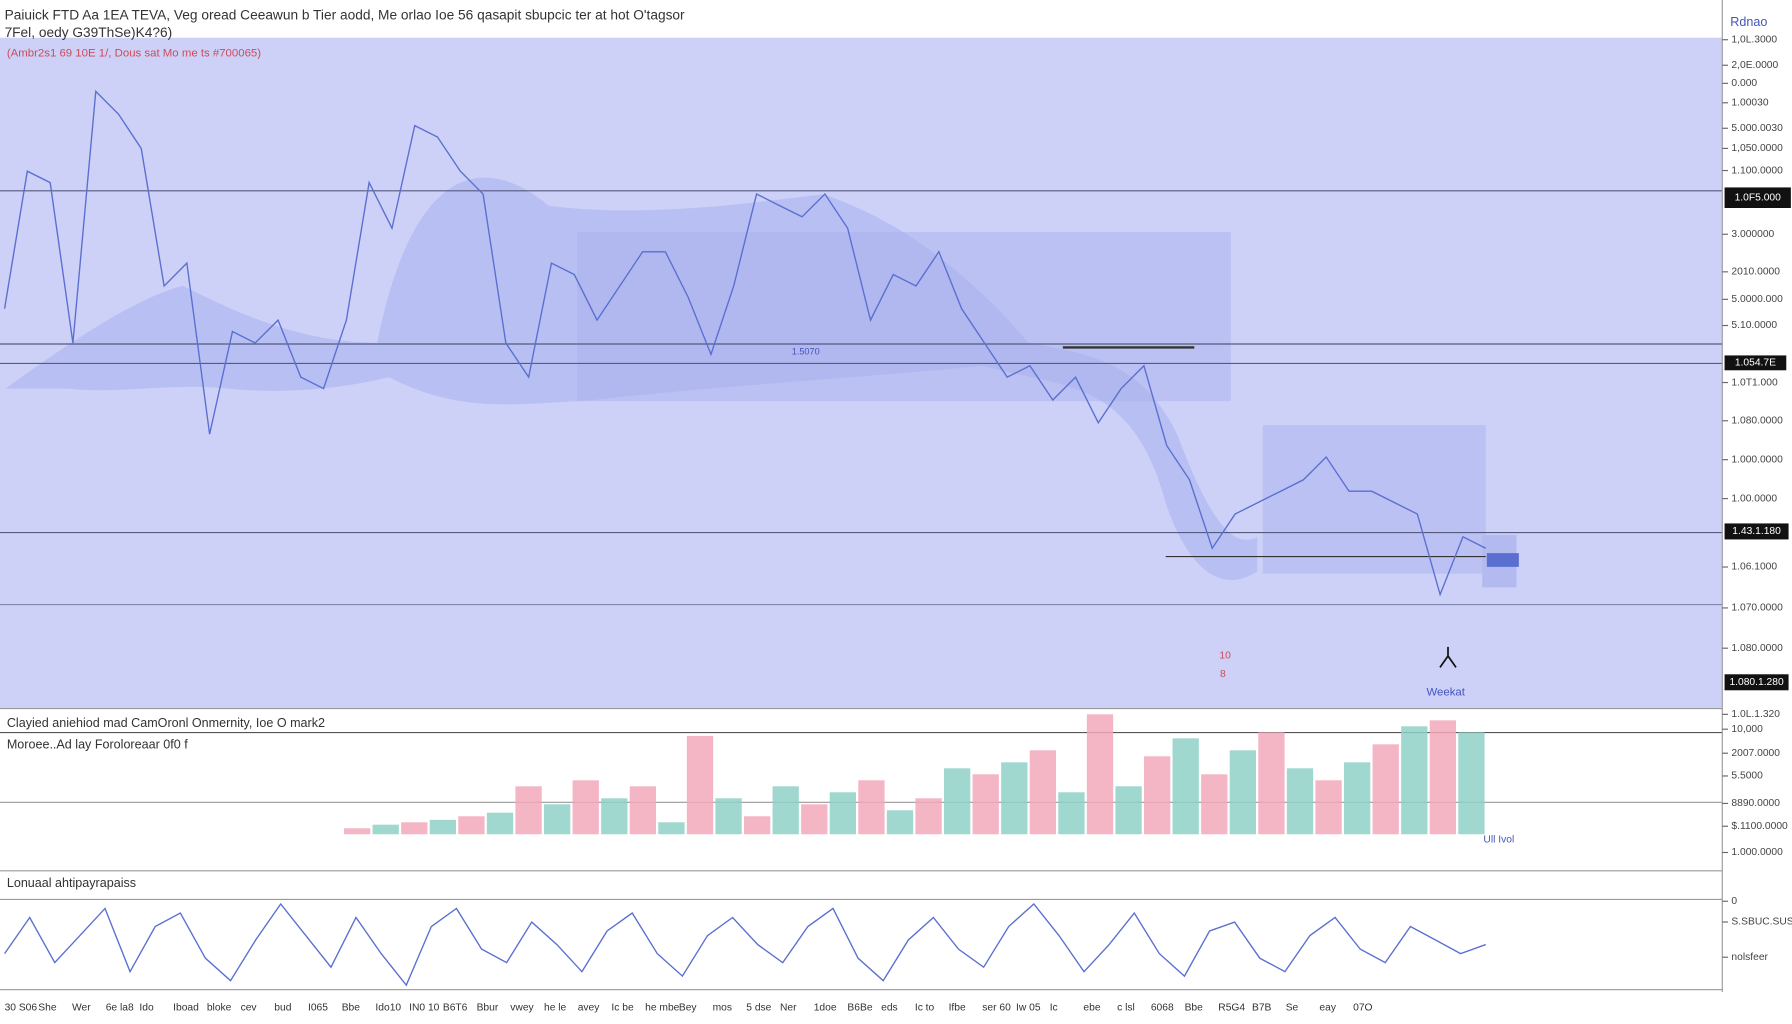 The height and width of the screenshot is (1024, 1792). Describe the element at coordinates (1755, 753) in the screenshot. I see `y-tick-label: 2007.0000` at that location.